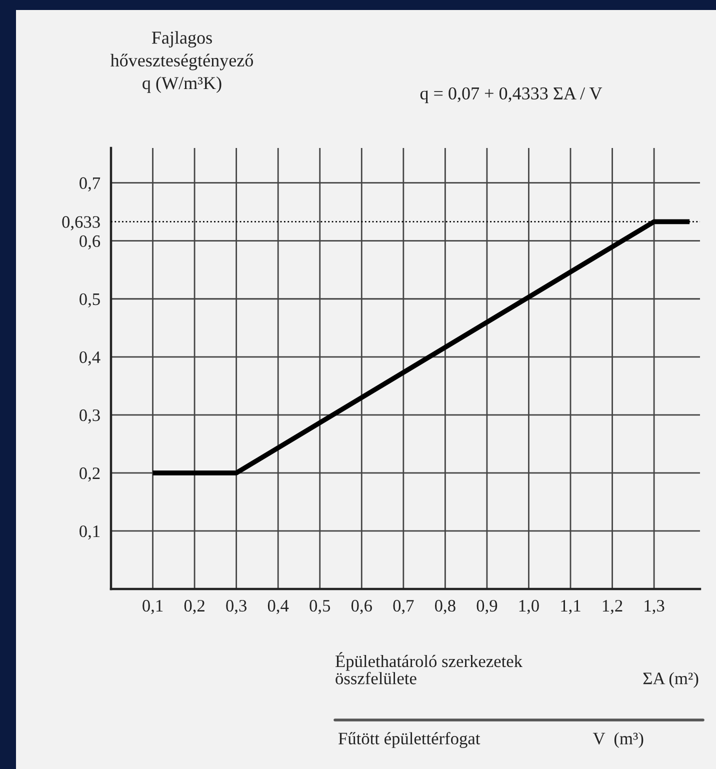 The image size is (716, 769). I want to click on text: q = 0,07 + 0,4333 ΣA / V, so click(511, 95).